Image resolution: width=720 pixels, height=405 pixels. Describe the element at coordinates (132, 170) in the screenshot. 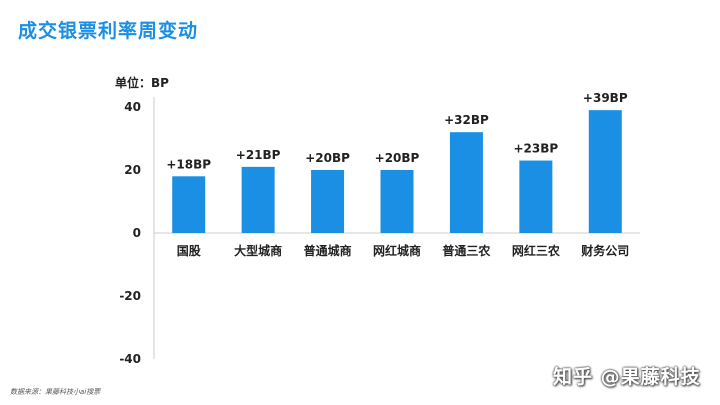

I see `y-tick-label: 20` at that location.